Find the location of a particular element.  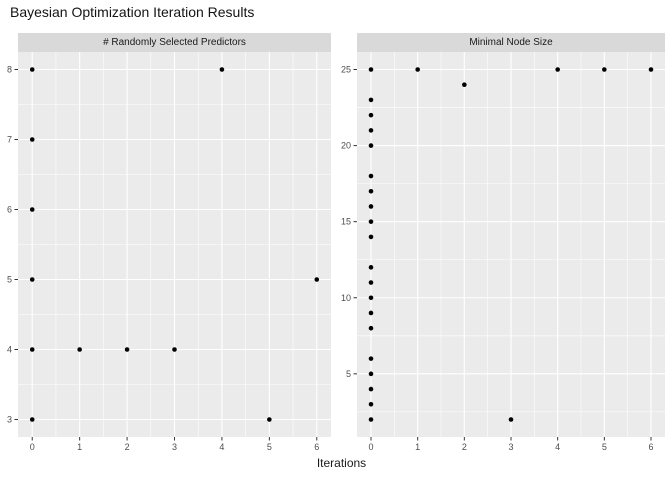

facet-strip-predictors-label: # Randomly Selected Predictors is located at coordinates (174, 42).